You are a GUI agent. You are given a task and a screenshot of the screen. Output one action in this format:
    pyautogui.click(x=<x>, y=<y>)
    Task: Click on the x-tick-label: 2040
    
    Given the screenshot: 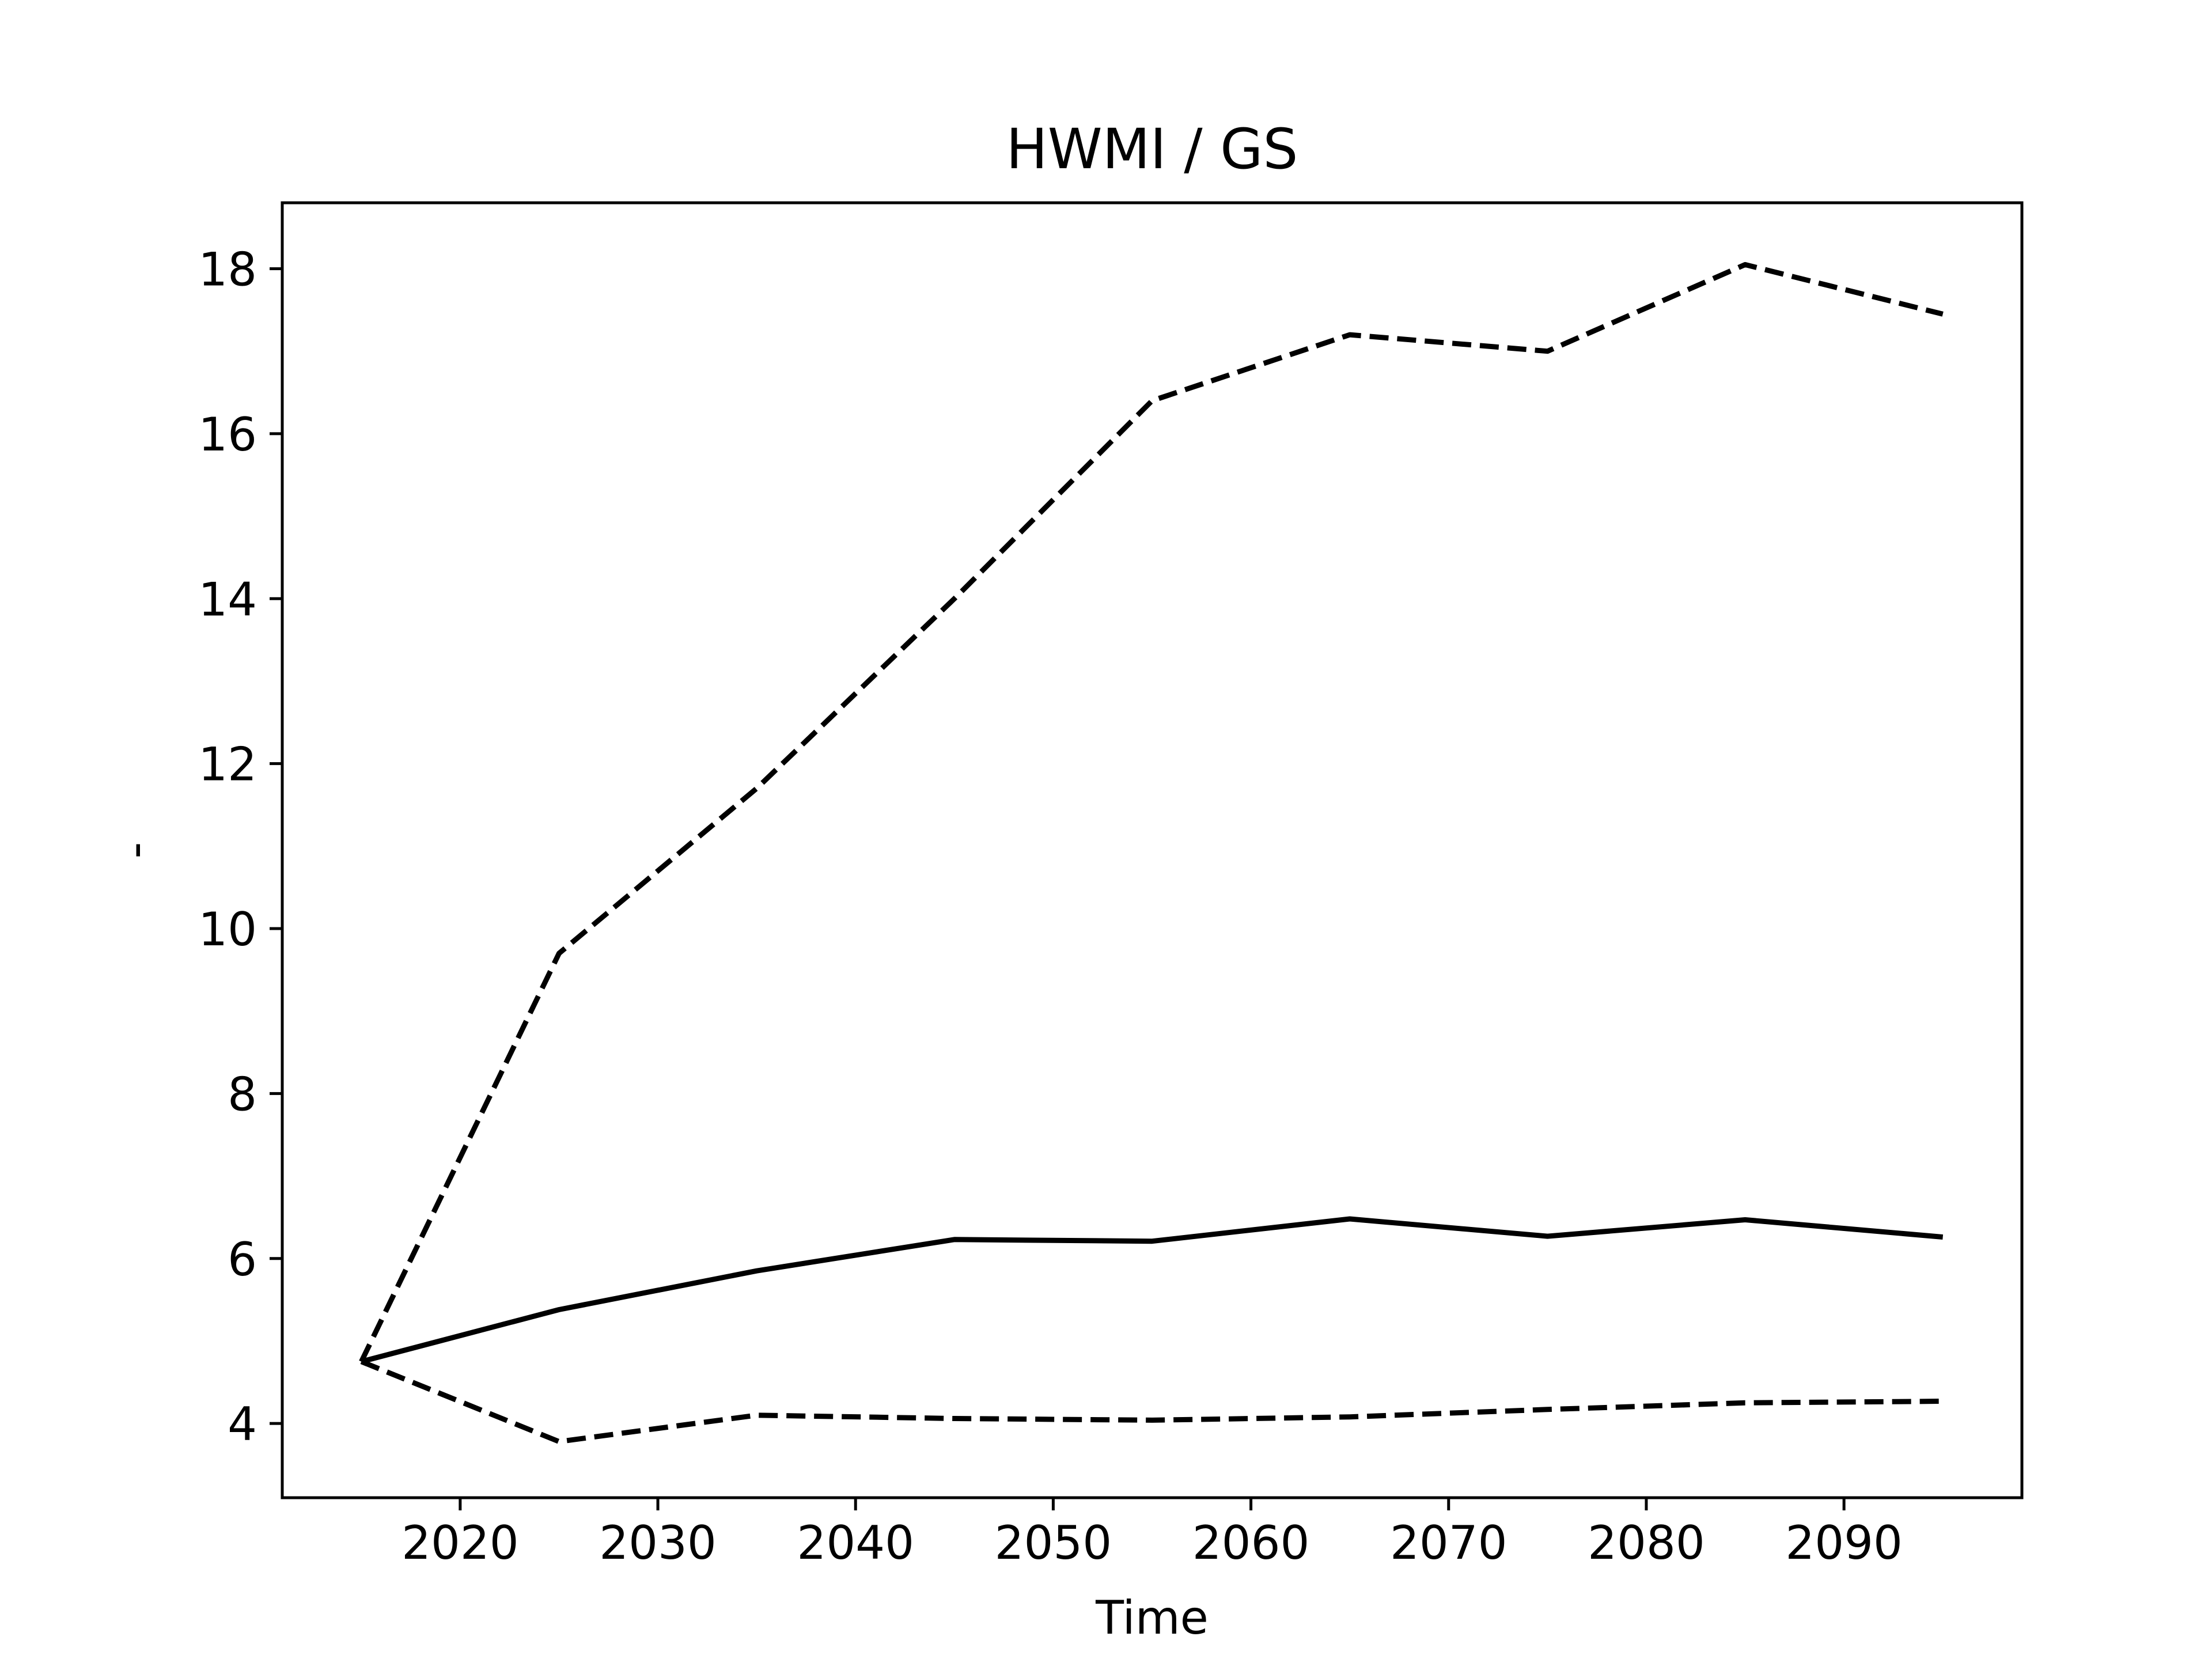 What is the action you would take?
    pyautogui.click(x=855, y=1543)
    